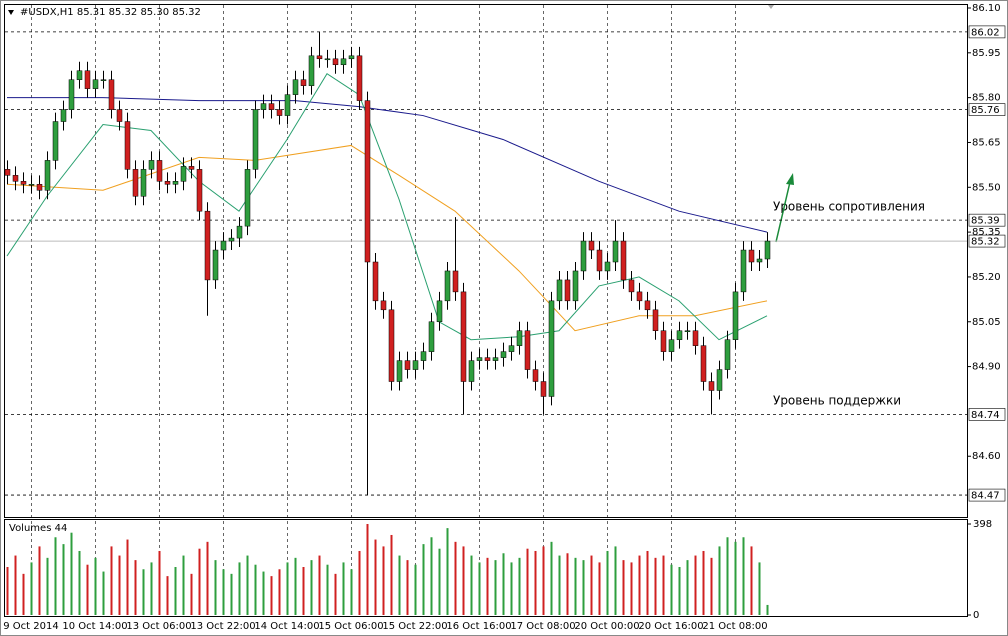 This screenshot has height=636, width=1008. What do you see at coordinates (414, 626) in the screenshot?
I see `x-tick-label: 15 Oct 22:00` at bounding box center [414, 626].